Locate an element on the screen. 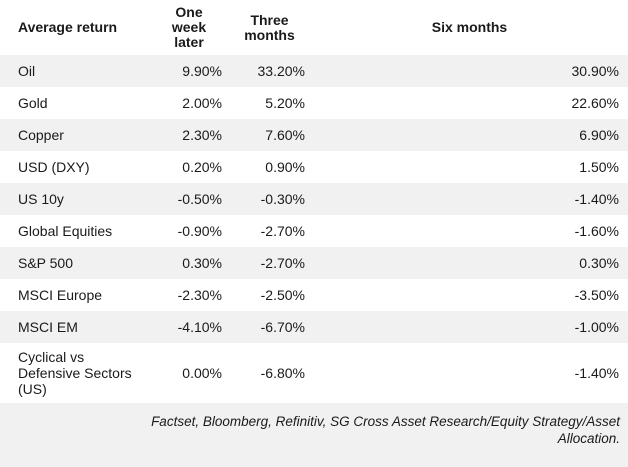  value-one-week: -0.50% is located at coordinates (199, 199).